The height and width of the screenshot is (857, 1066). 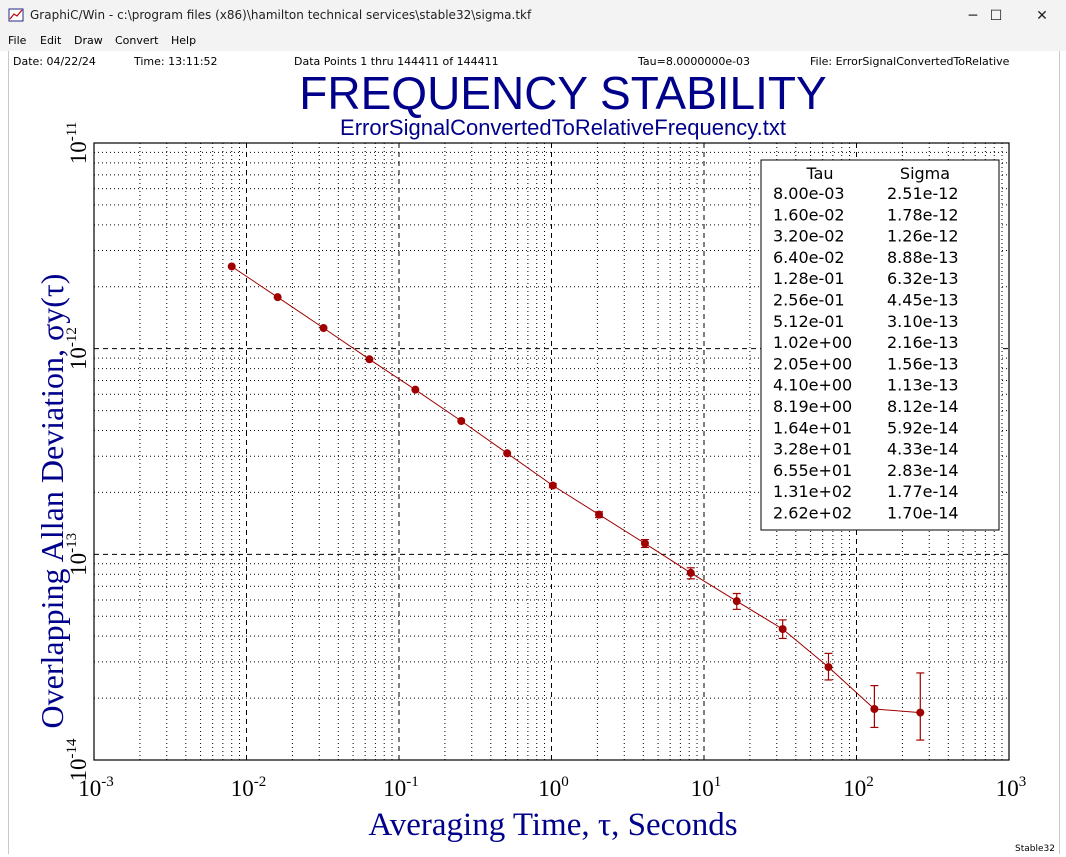 What do you see at coordinates (812, 470) in the screenshot?
I see `table-cell-tau: 6.55e+01` at bounding box center [812, 470].